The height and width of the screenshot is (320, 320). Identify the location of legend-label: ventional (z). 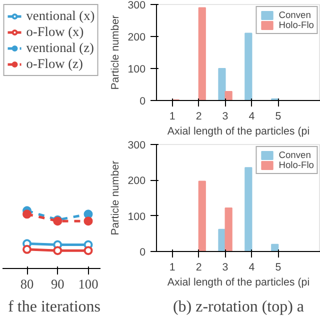
(60, 48).